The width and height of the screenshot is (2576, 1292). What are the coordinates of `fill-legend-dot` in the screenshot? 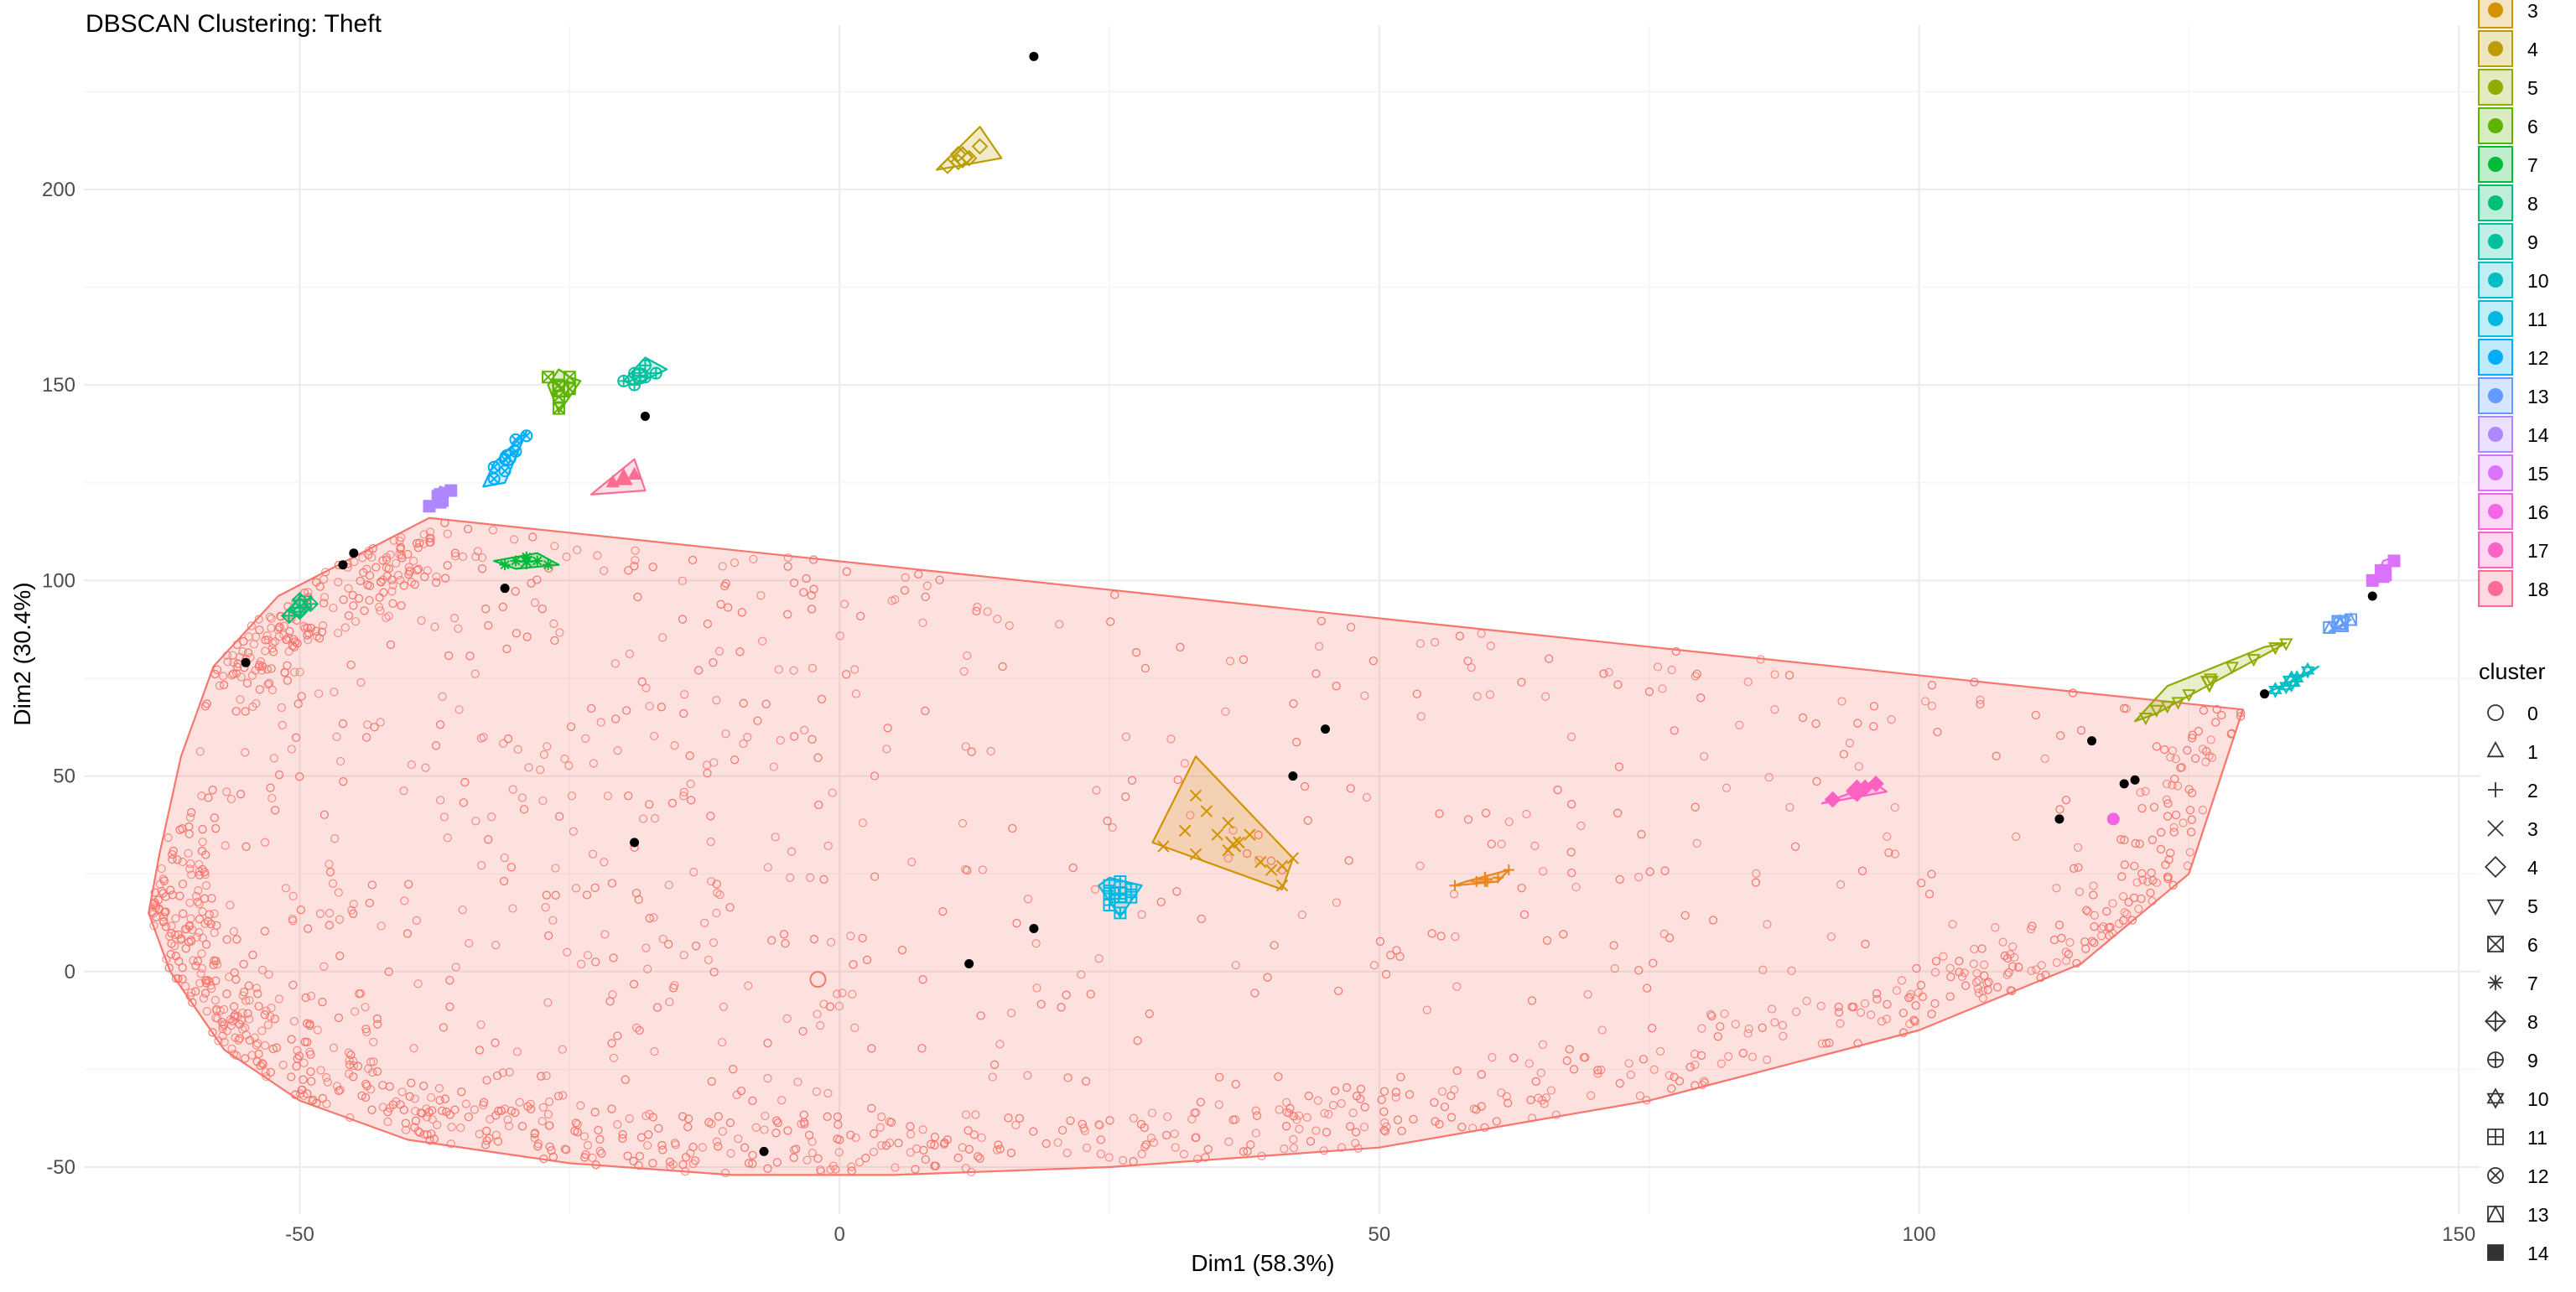 It's located at (2495, 472).